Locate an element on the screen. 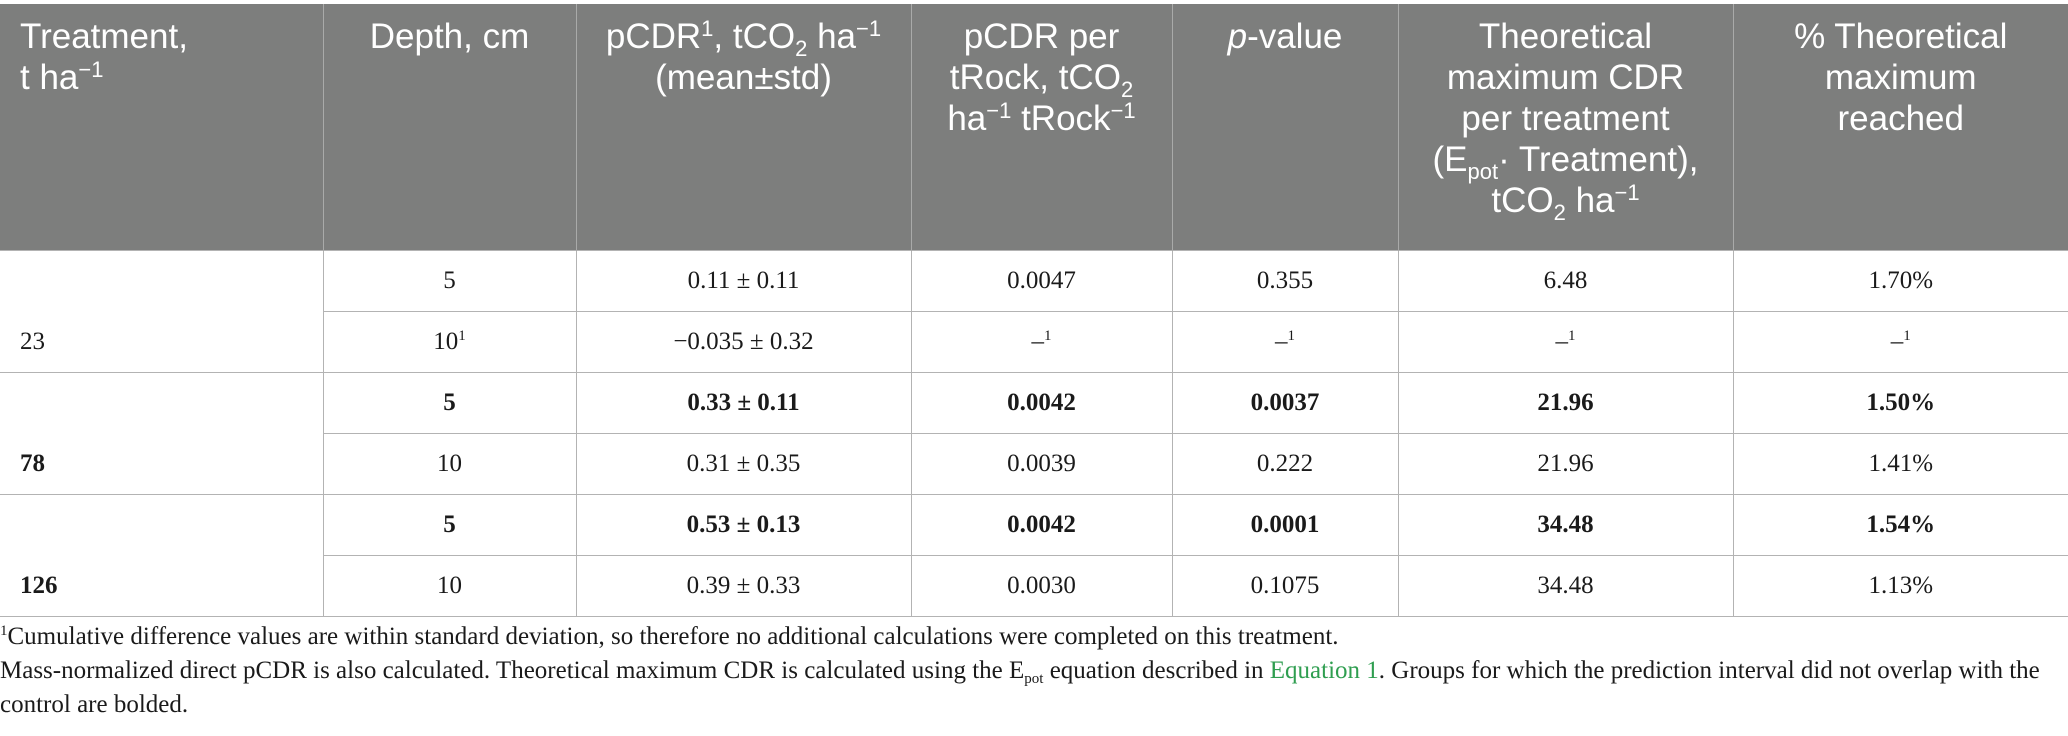 The image size is (2068, 736). theoretical-max-cell: –1 is located at coordinates (1565, 342).